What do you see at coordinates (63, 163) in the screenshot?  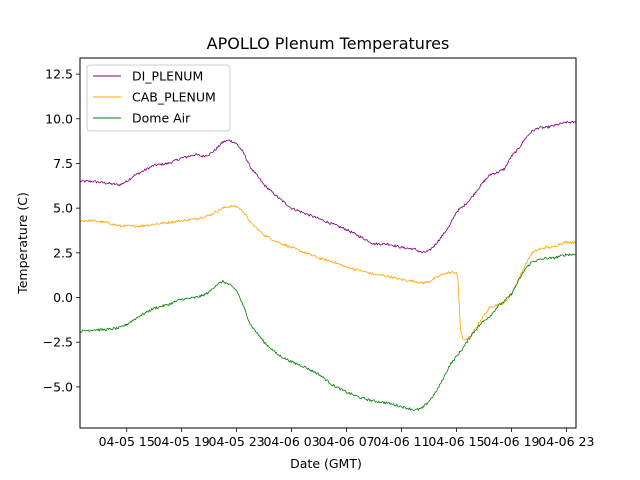 I see `y-tick-label: 7.5` at bounding box center [63, 163].